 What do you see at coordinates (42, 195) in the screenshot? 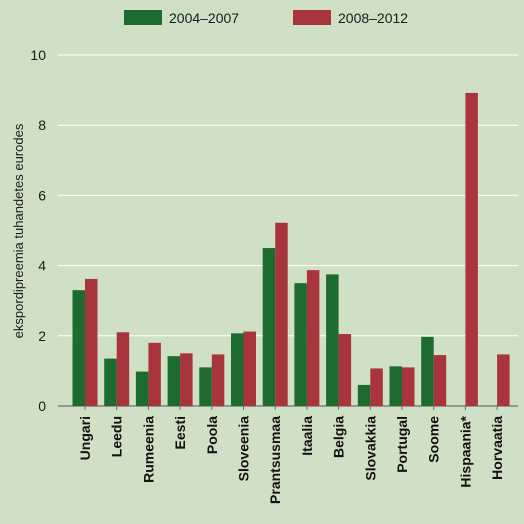
I see `y-tick-label: 6` at bounding box center [42, 195].